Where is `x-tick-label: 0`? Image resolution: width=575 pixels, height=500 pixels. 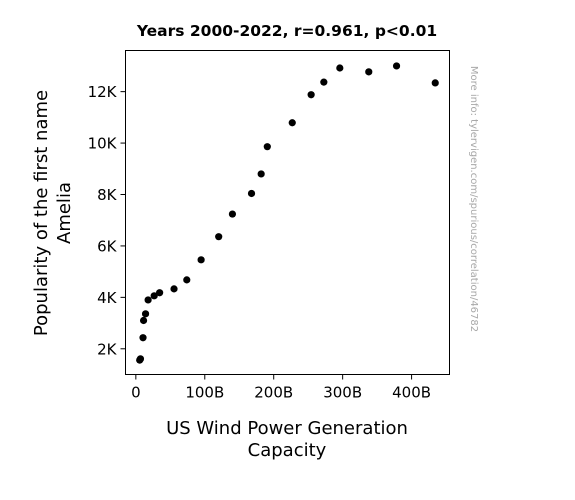 x-tick-label: 0 is located at coordinates (136, 393).